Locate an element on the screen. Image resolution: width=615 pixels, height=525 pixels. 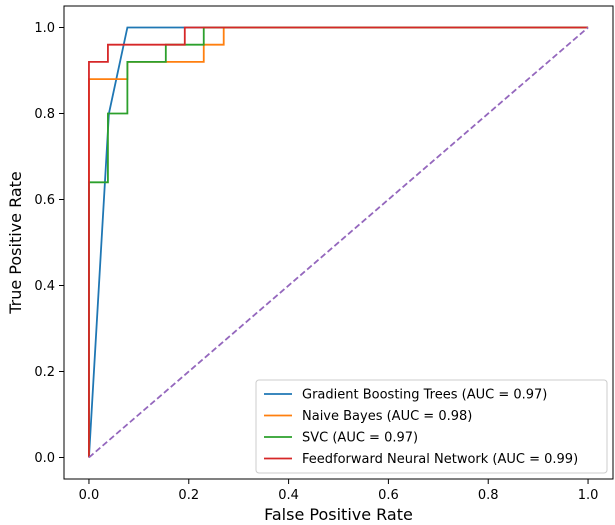
y-tick-label: 0.6 is located at coordinates (44, 200).